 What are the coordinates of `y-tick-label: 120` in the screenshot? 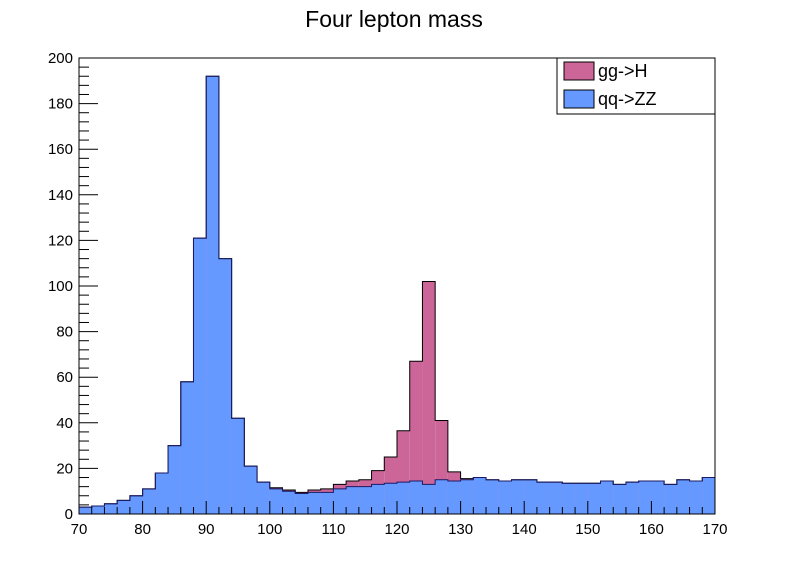 It's located at (60, 240).